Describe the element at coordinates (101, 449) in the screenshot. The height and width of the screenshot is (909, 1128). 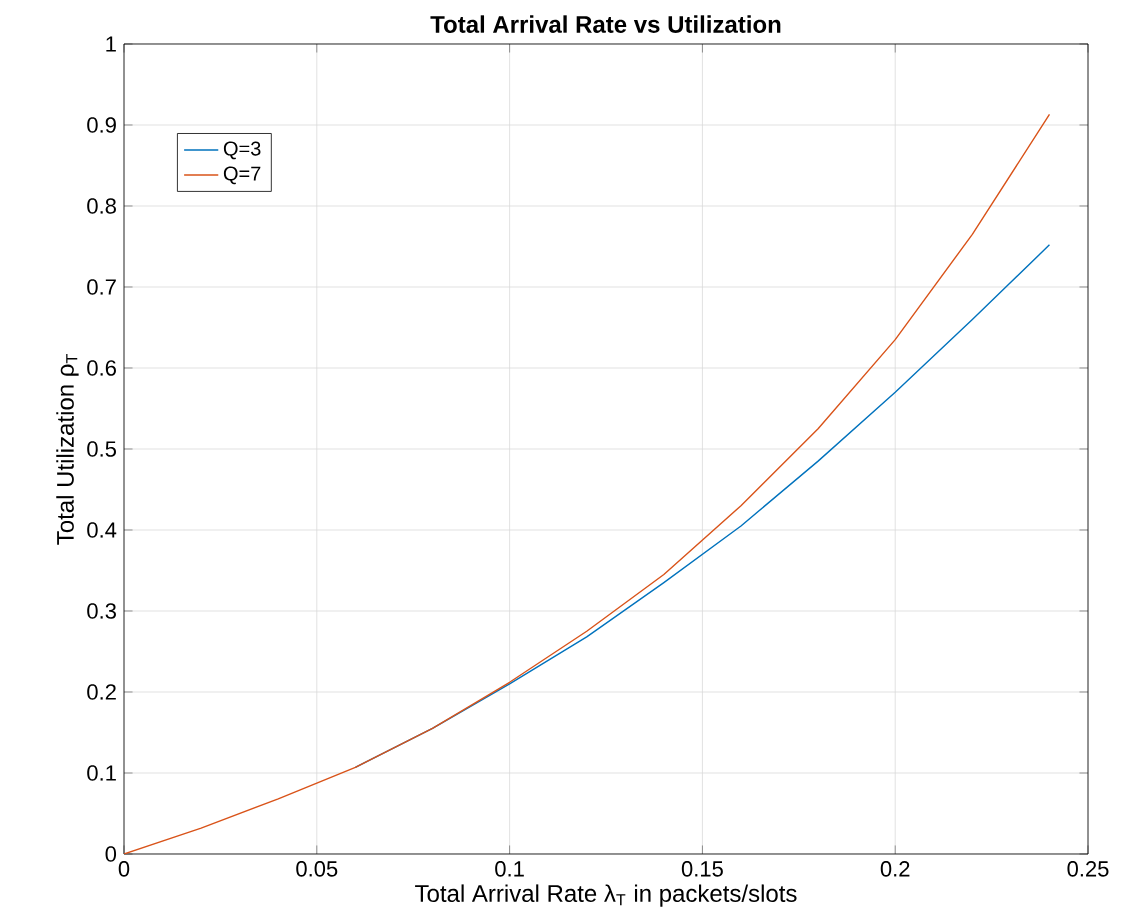
I see `y-tick-label: 0.5` at that location.